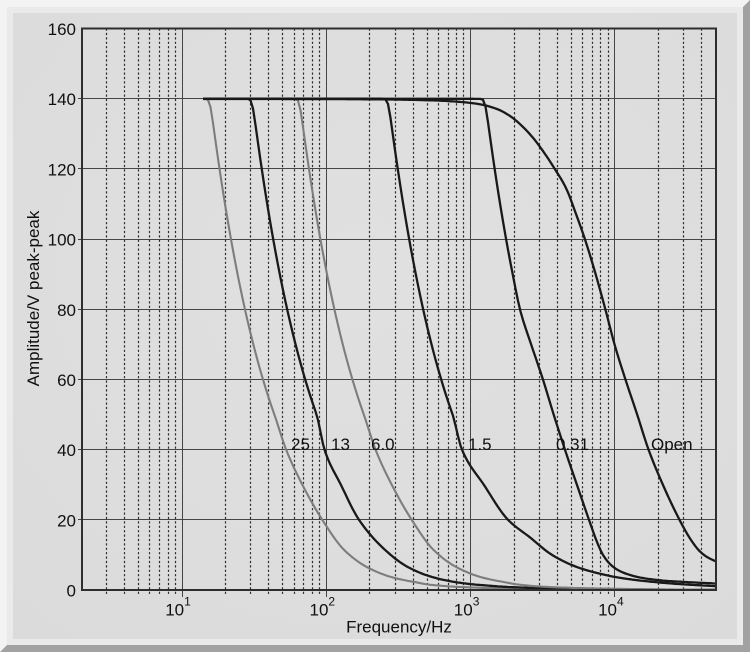 Image resolution: width=750 pixels, height=652 pixels. I want to click on svg-text: 80, so click(66, 310).